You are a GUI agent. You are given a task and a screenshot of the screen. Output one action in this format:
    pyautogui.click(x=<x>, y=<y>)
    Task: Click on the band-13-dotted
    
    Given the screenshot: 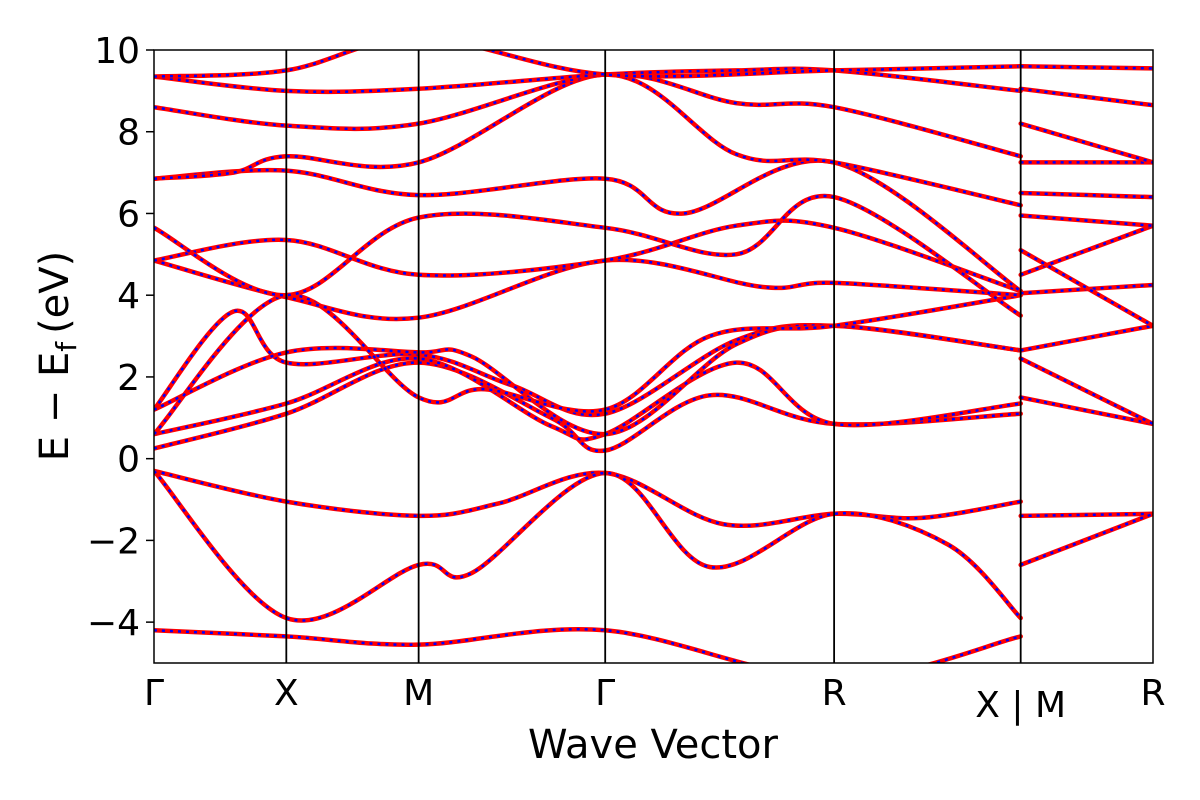 What is the action you would take?
    pyautogui.click(x=587, y=140)
    